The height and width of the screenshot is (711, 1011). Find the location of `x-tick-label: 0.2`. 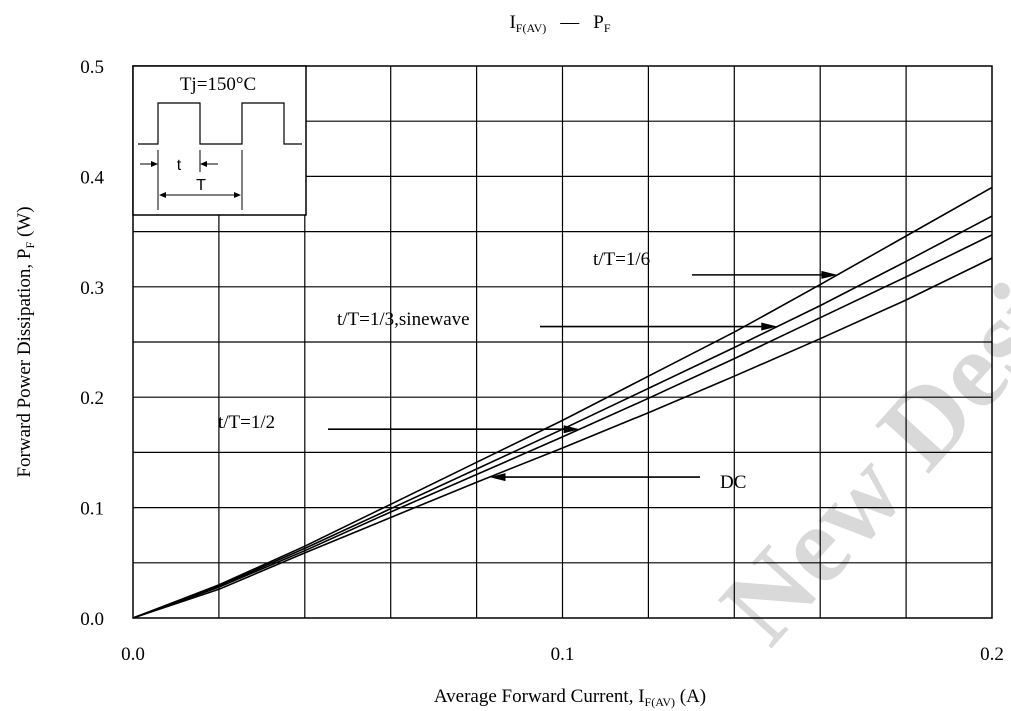

x-tick-label: 0.2 is located at coordinates (992, 654).